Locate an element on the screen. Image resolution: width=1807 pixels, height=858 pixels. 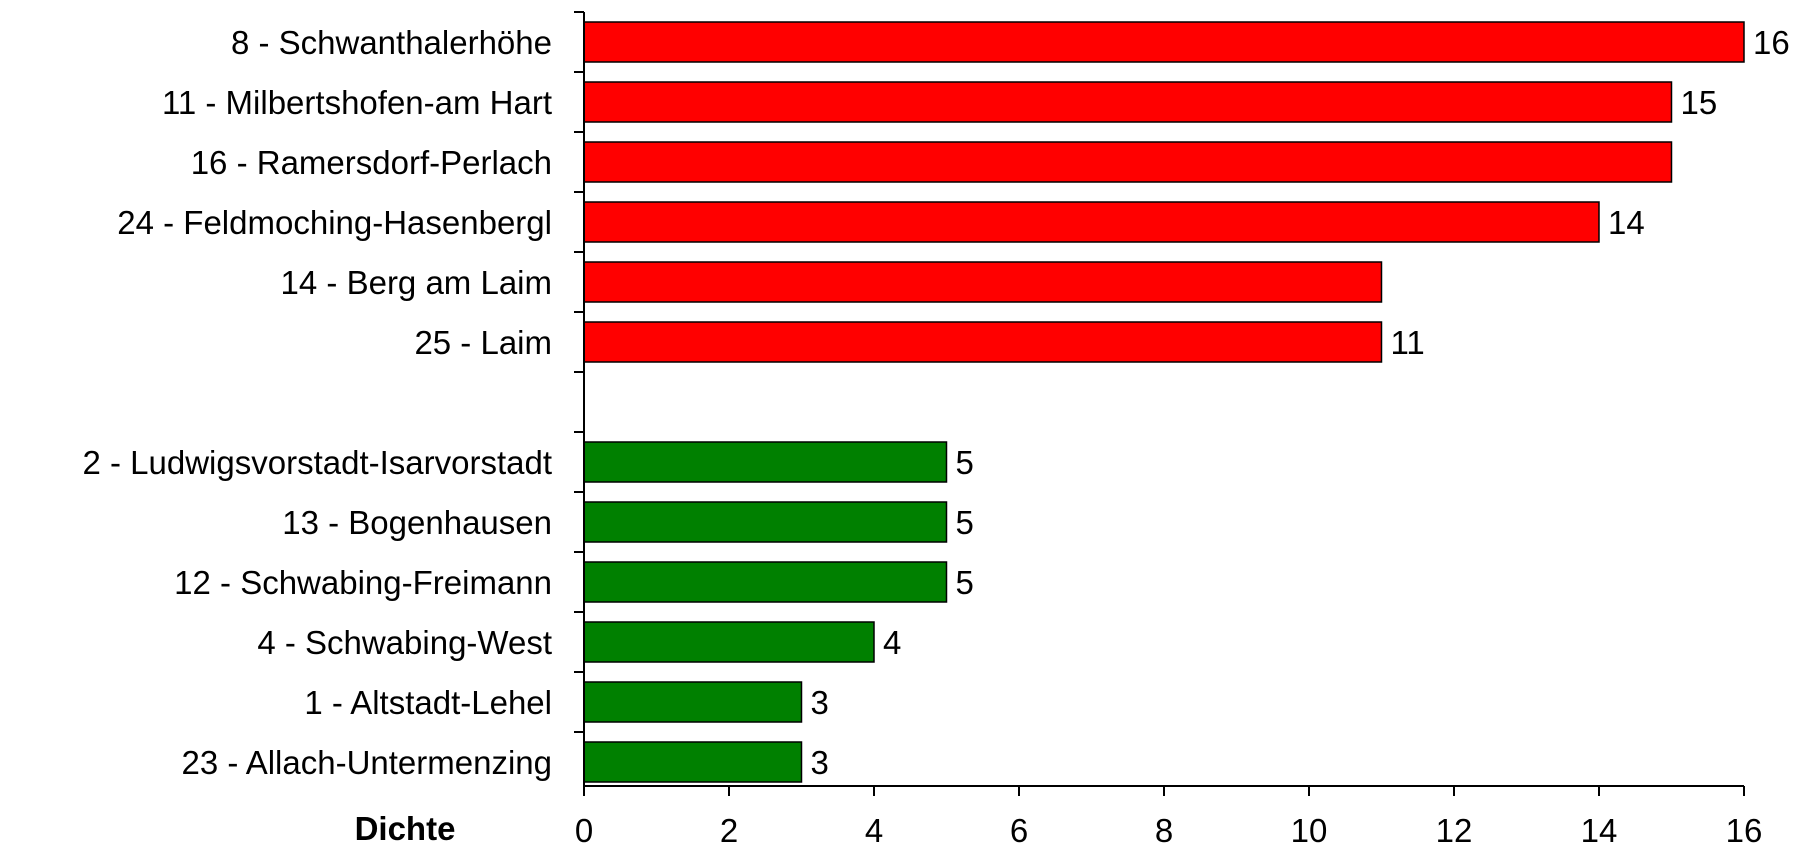
x-tick-label: 4 is located at coordinates (874, 830).